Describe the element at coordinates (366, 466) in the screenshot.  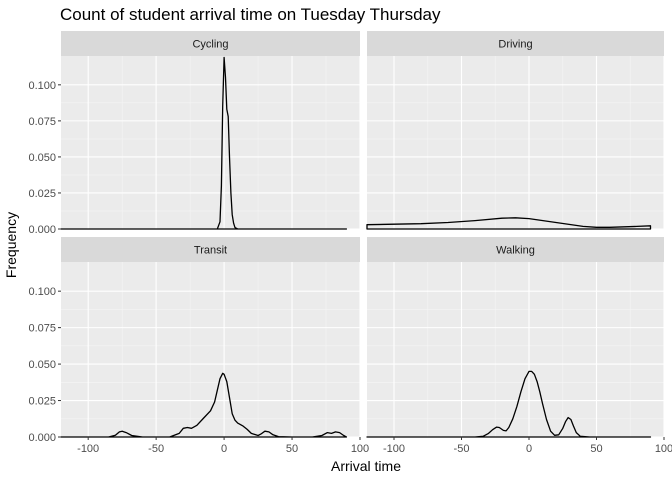
I see `x-axis-title: Arrival time` at that location.